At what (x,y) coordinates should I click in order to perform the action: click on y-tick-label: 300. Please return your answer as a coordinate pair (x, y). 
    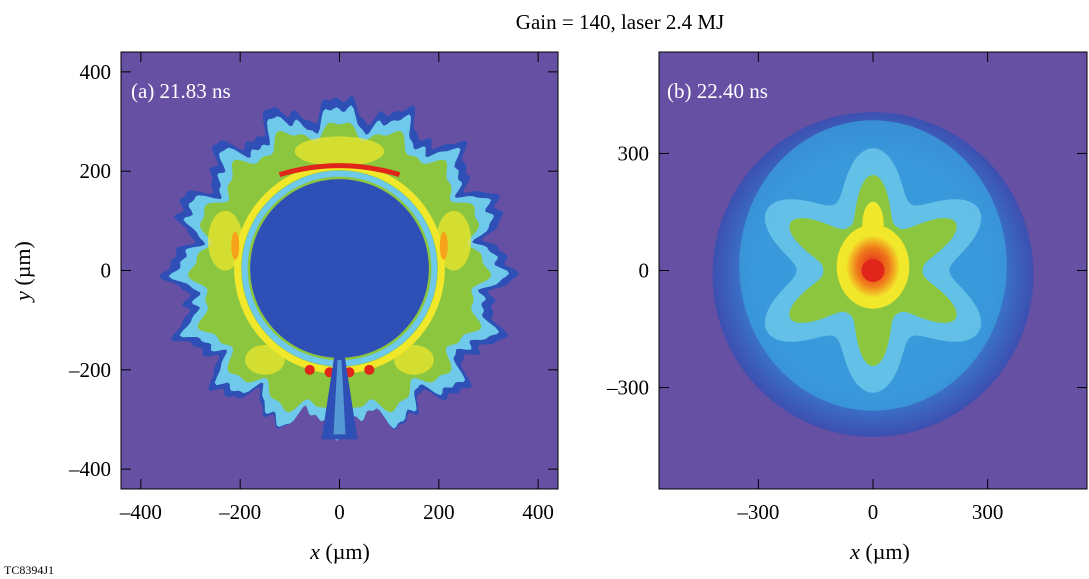
    Looking at the image, I should click on (634, 153).